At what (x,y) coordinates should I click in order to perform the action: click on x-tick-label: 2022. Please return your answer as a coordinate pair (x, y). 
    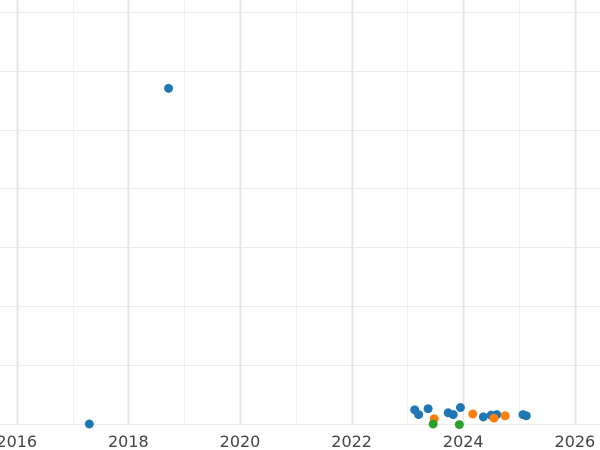
    Looking at the image, I should click on (351, 441).